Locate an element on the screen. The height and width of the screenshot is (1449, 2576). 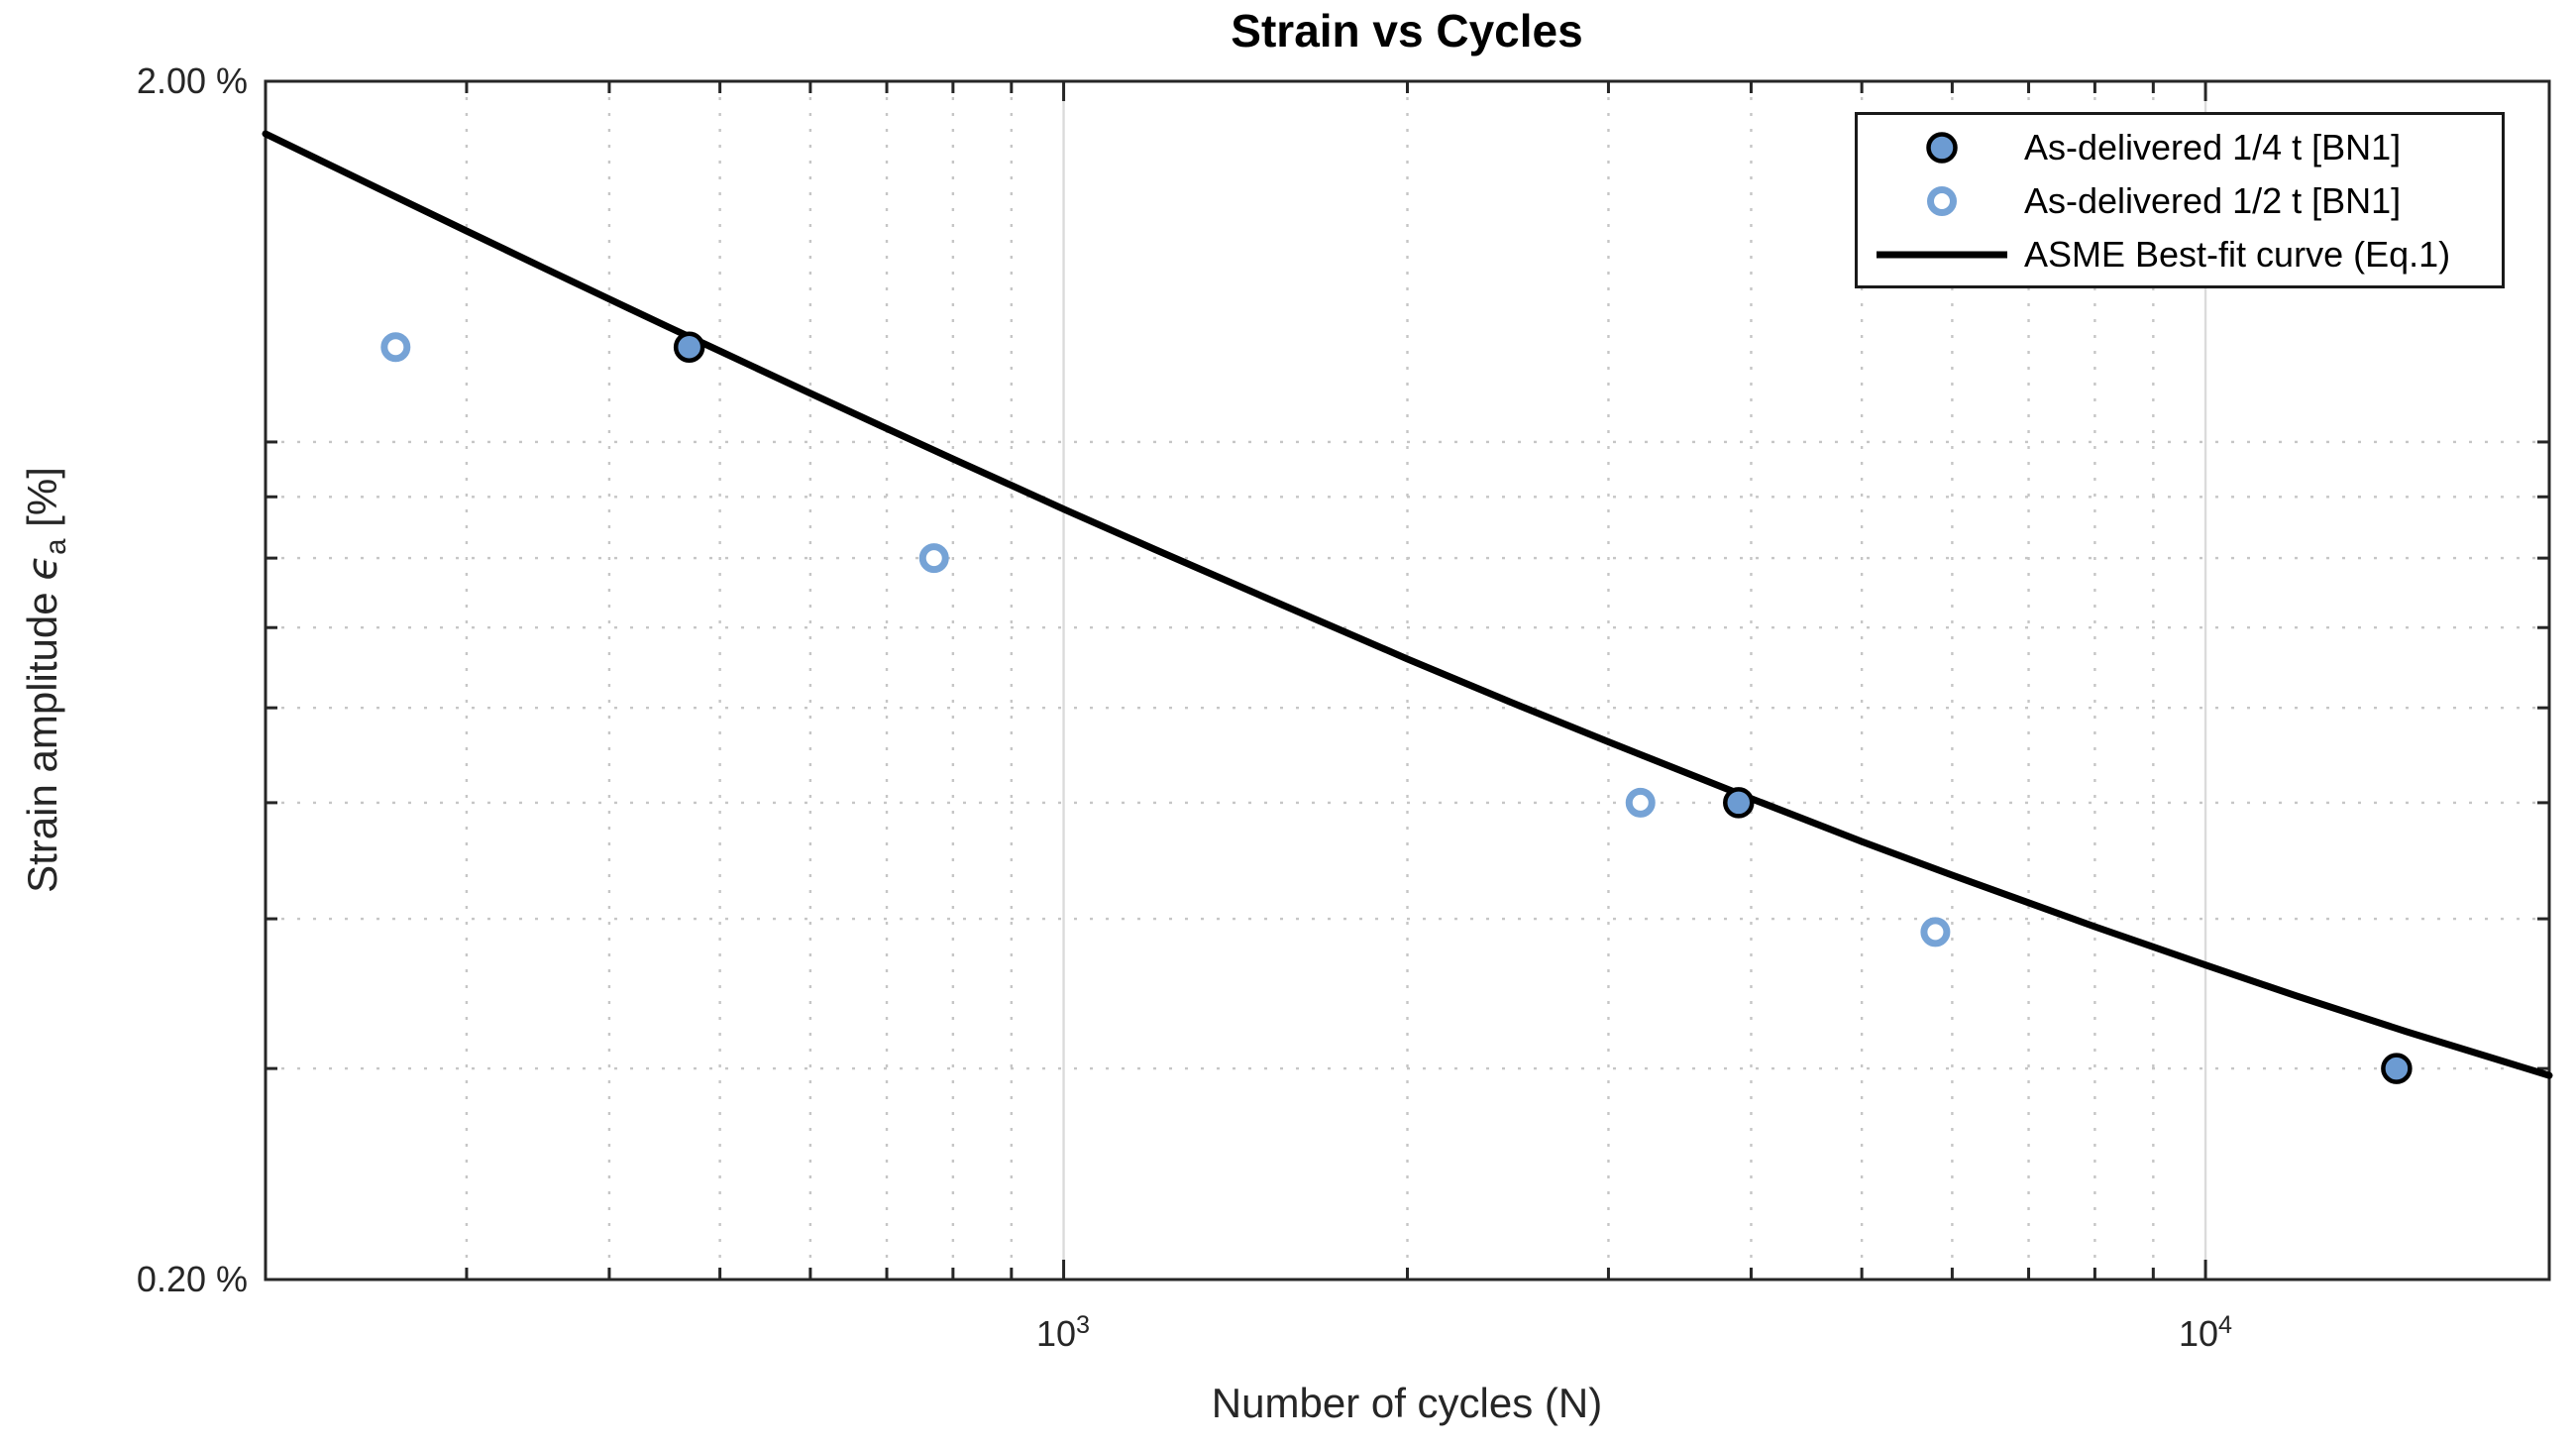
legend-item-bestfit: ASME Best-fit curve (Eq.1) is located at coordinates (2185, 255).